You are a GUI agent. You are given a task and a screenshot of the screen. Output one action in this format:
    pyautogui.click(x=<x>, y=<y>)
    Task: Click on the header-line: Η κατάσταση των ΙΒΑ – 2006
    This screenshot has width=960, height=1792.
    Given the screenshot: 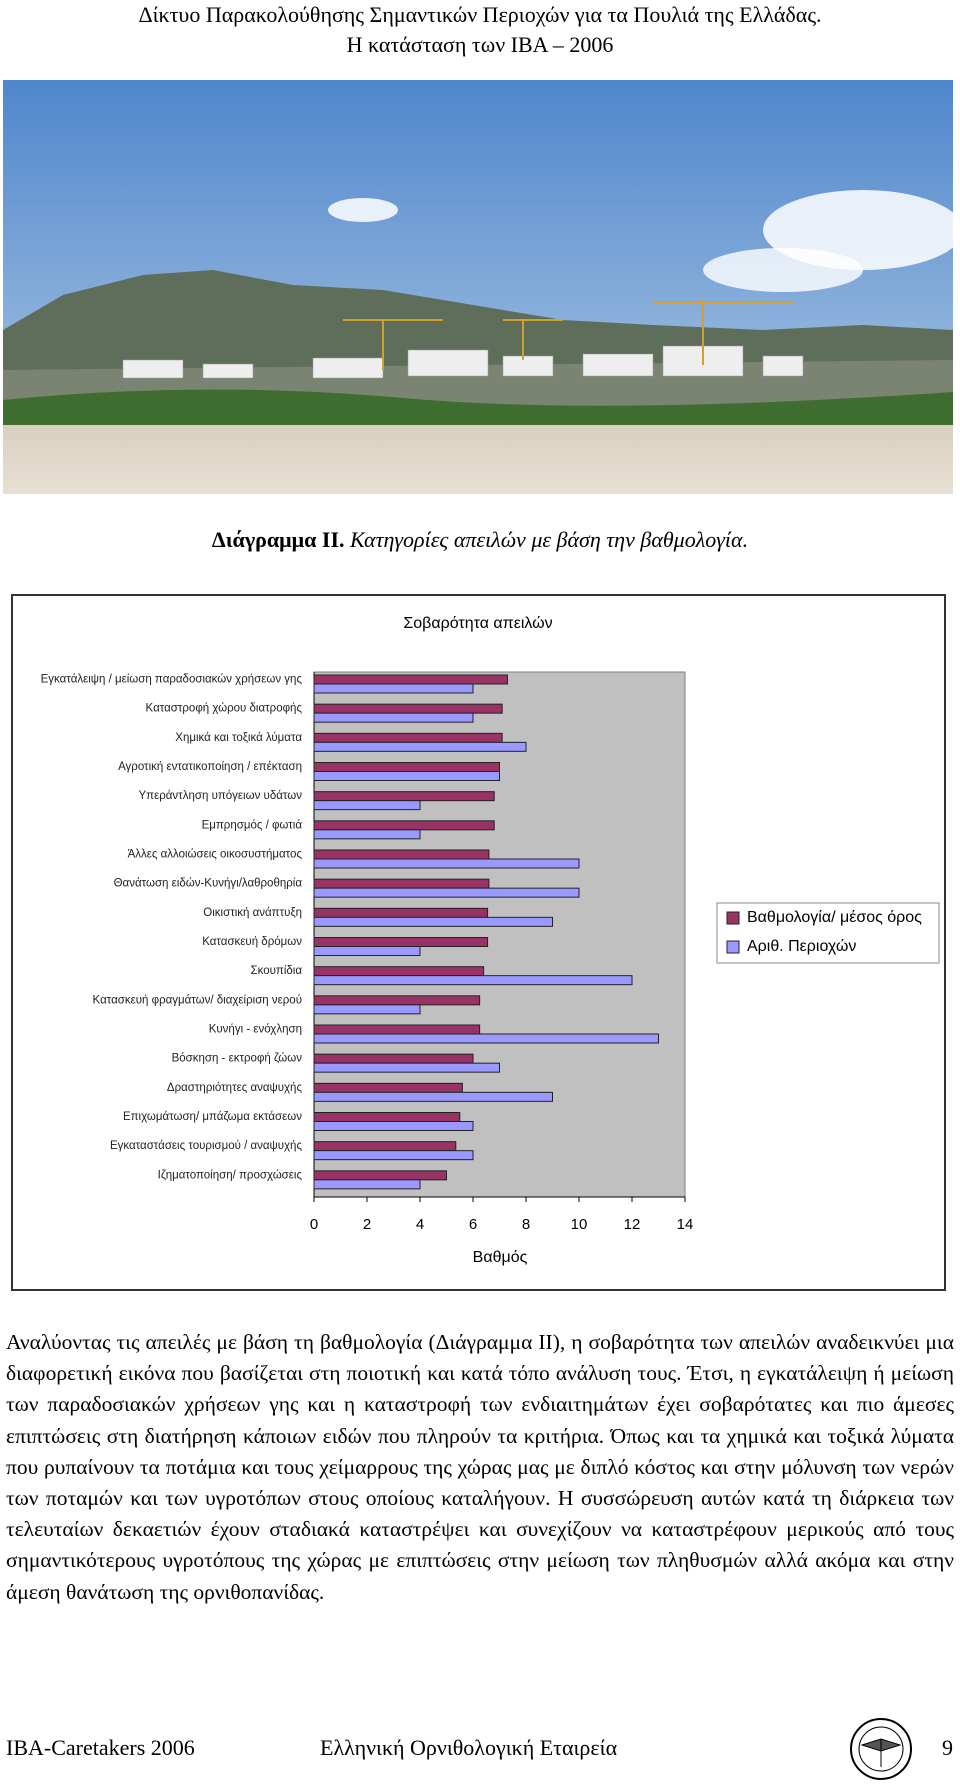 What is the action you would take?
    pyautogui.click(x=480, y=44)
    